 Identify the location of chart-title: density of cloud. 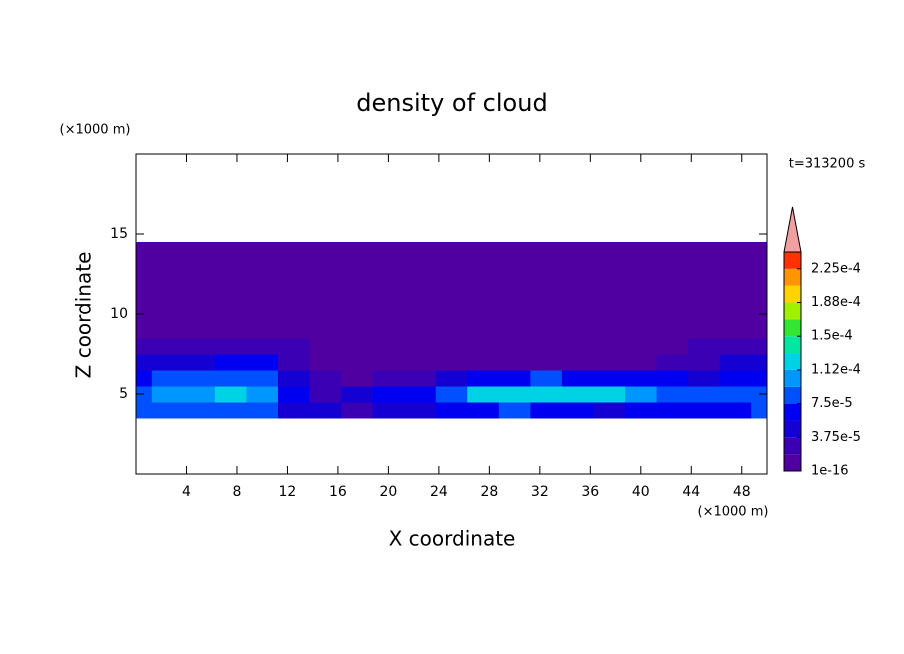
(451, 103).